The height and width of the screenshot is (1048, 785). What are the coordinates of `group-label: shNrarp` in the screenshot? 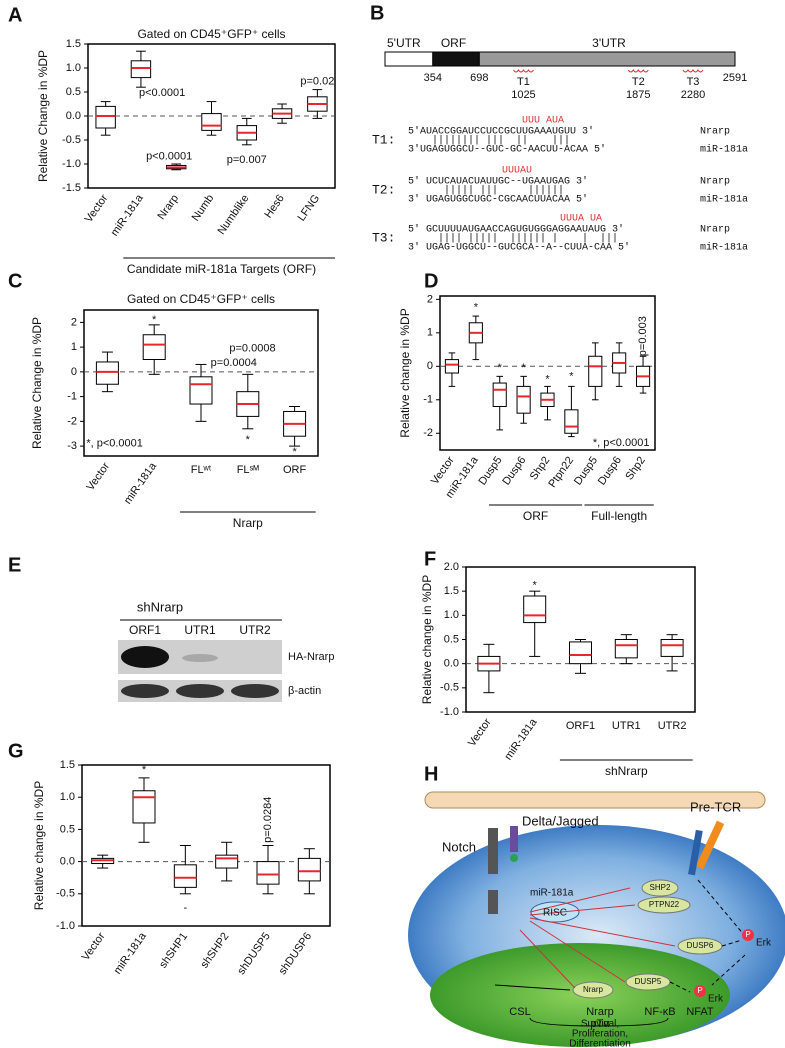 It's located at (626, 771).